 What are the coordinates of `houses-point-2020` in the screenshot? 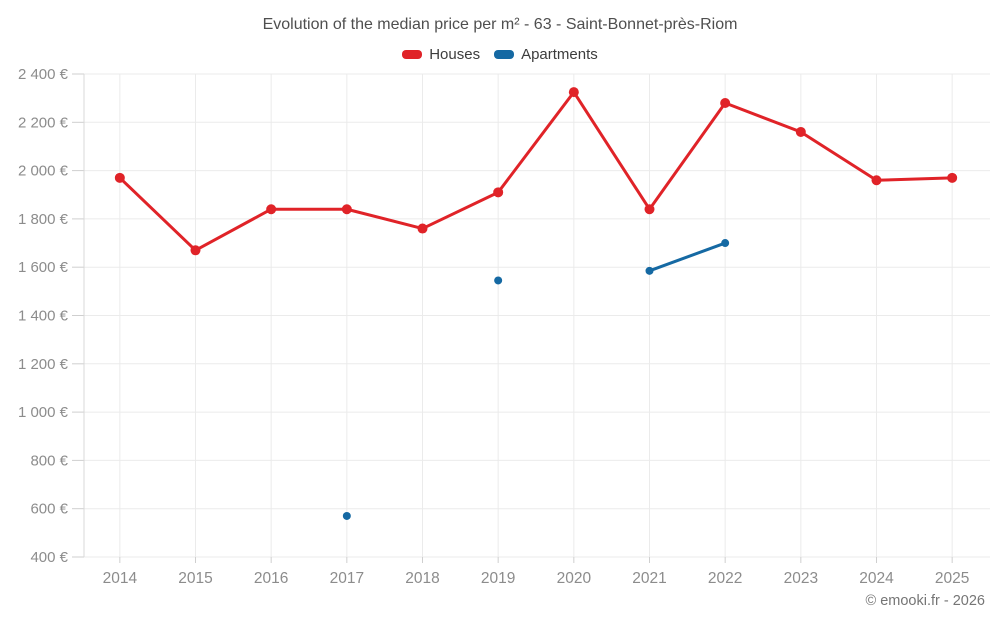 It's located at (573, 92).